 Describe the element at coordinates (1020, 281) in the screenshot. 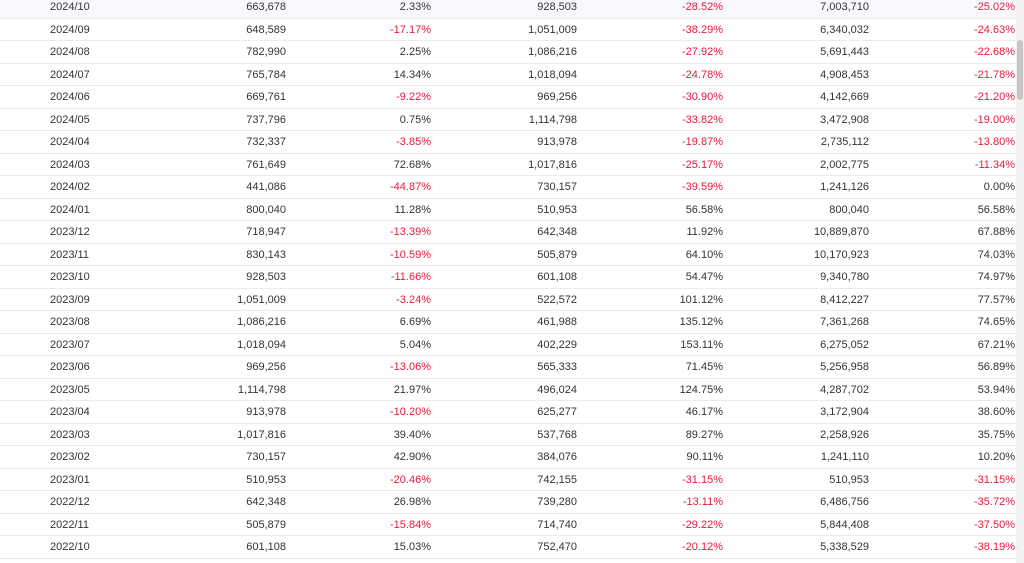

I see `vertical-scrollbar` at that location.